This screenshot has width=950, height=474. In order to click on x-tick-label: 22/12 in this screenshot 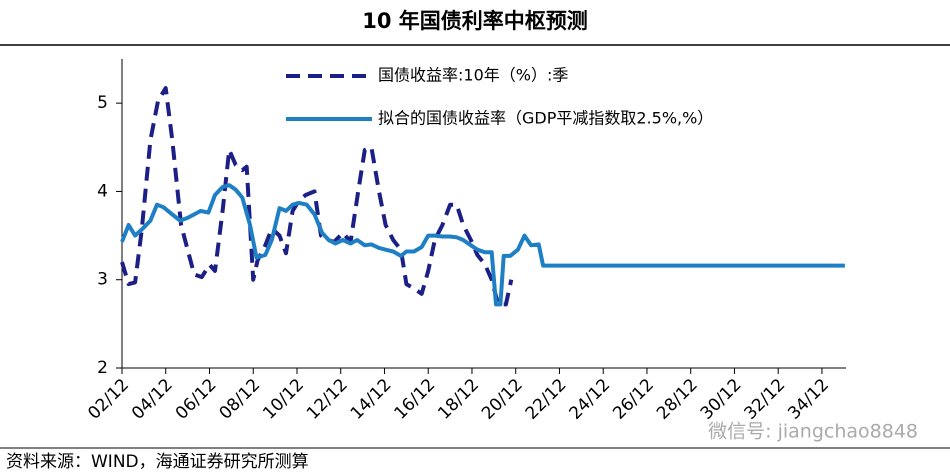, I will do `click(546, 399)`.